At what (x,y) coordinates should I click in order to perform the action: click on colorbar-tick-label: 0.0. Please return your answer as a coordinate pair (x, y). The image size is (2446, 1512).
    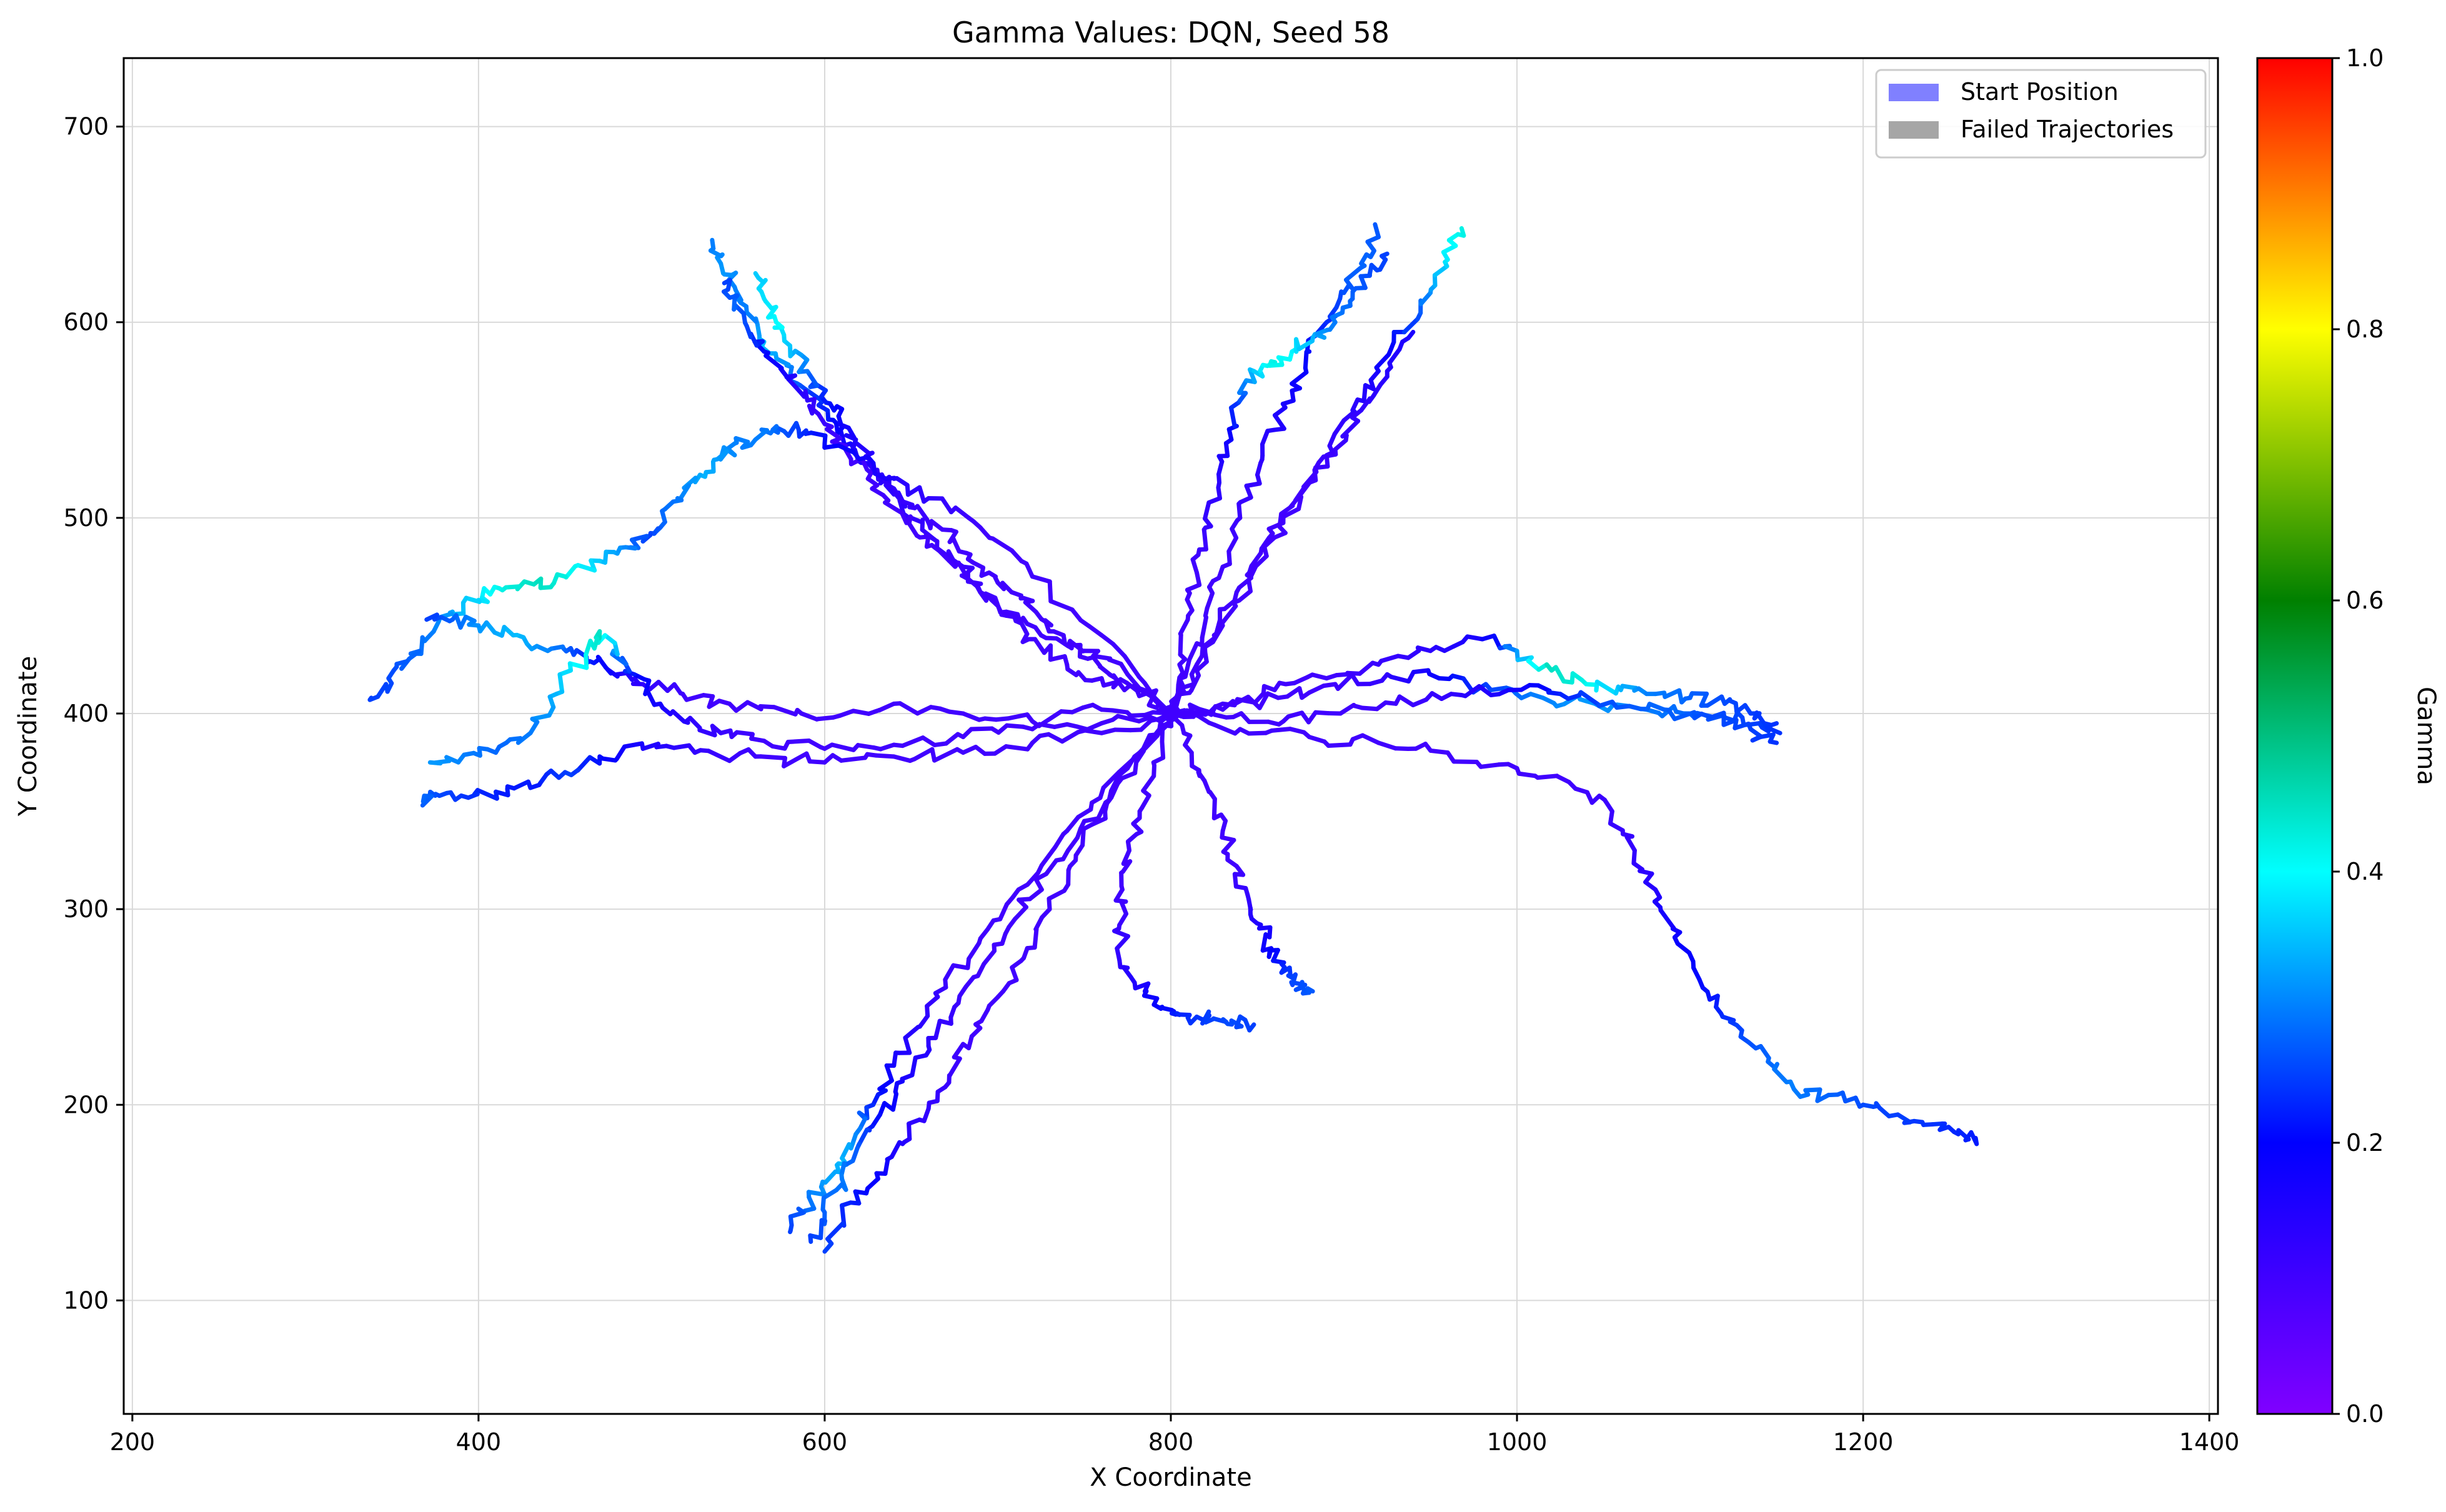
    Looking at the image, I should click on (2365, 1414).